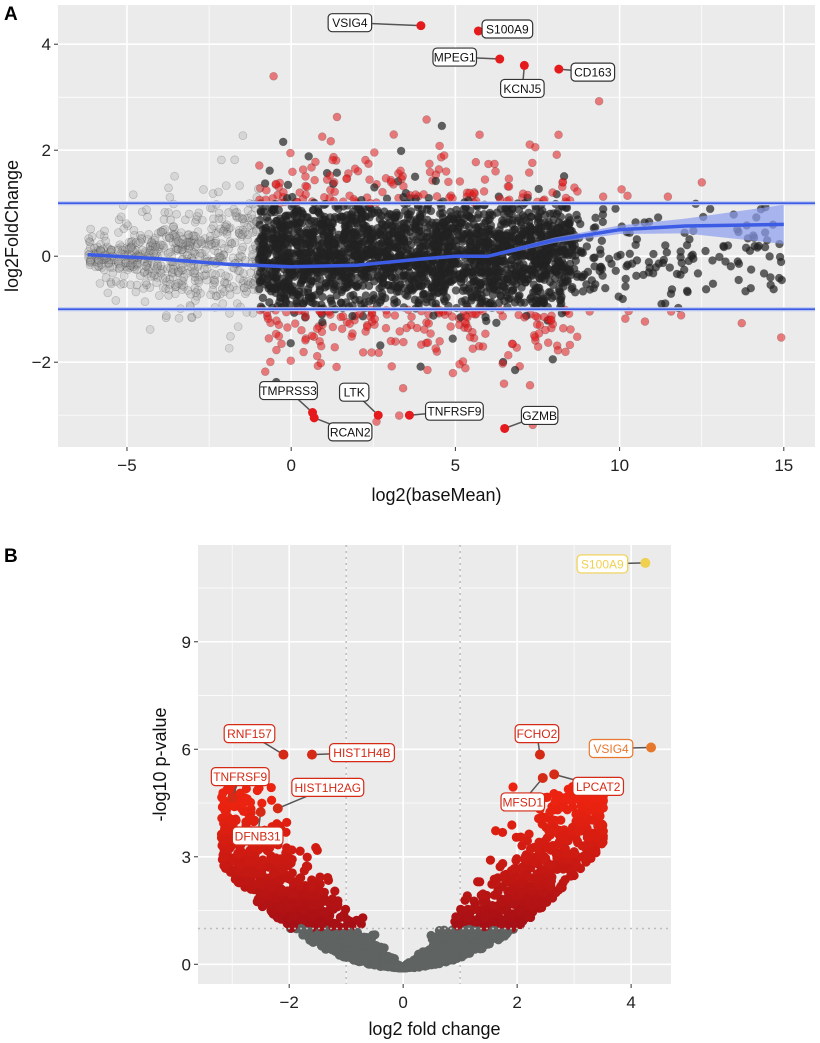  I want to click on gene-label: LTK, so click(354, 393).